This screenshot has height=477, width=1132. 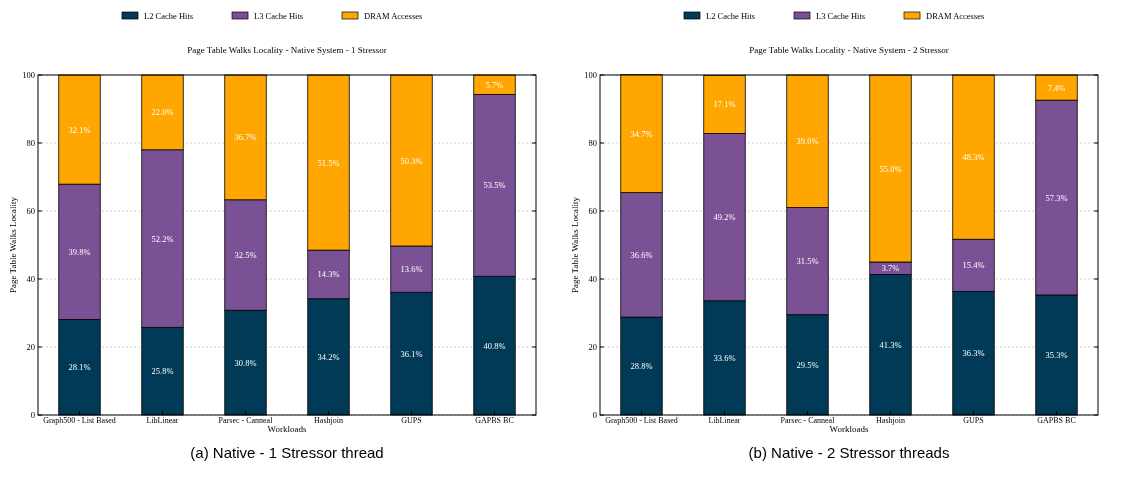 I want to click on data-label: 55.0%, so click(x=890, y=168).